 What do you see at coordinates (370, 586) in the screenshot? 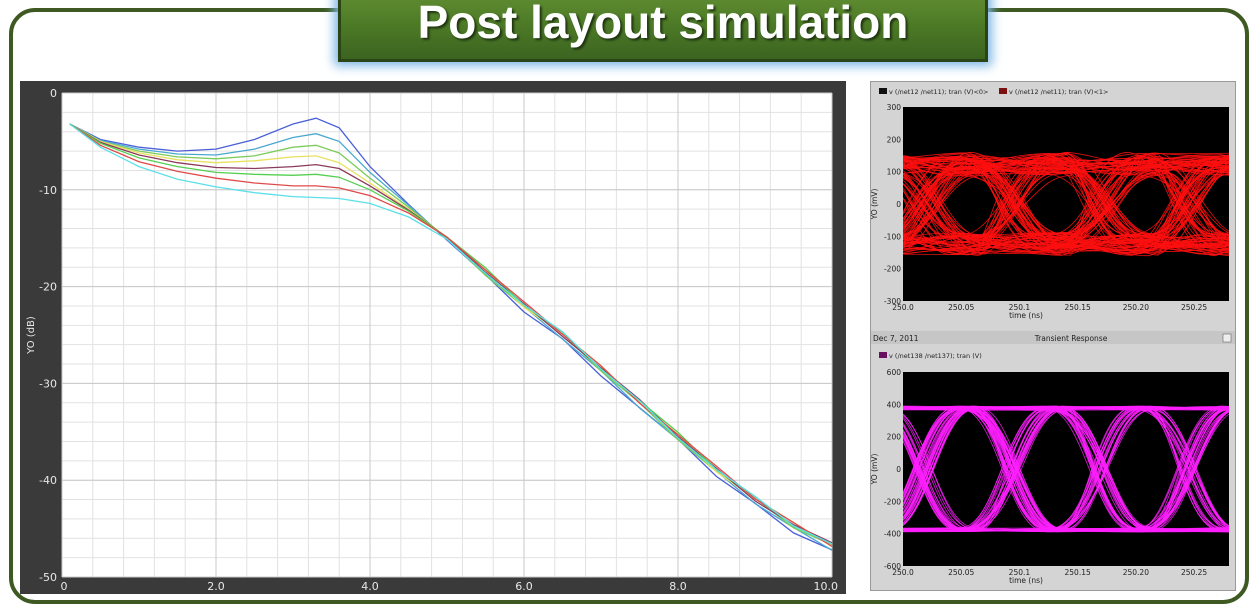
I see `x-tick-label: 4.0` at bounding box center [370, 586].